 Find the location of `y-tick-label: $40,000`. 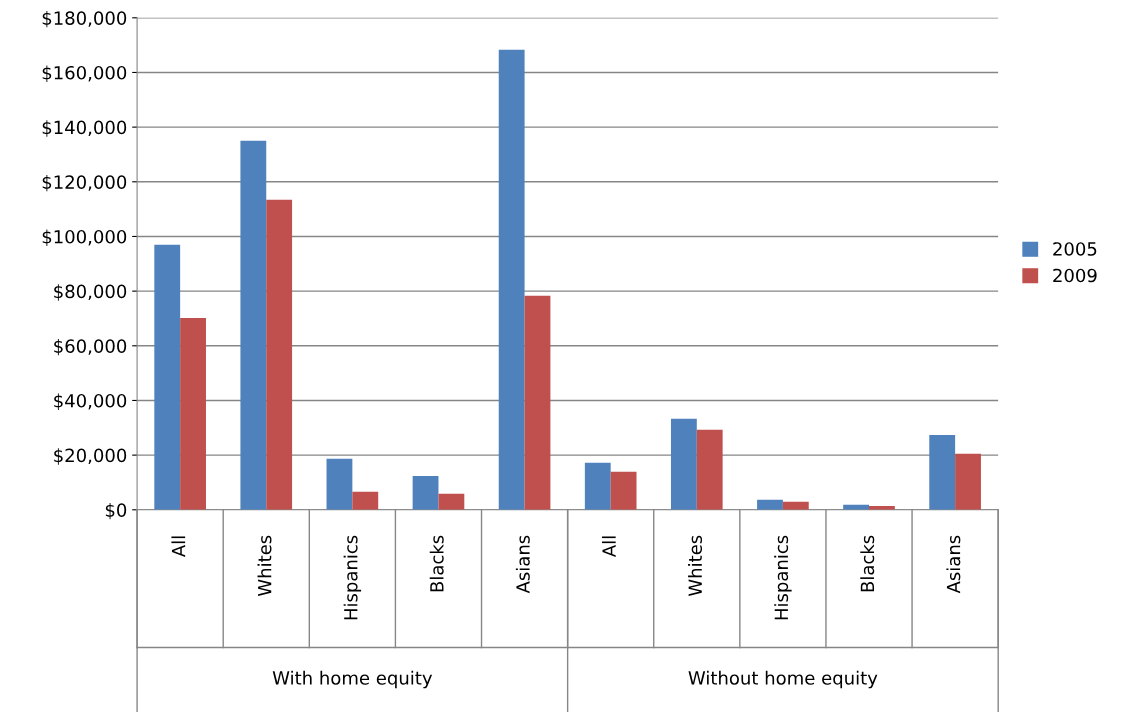

y-tick-label: $40,000 is located at coordinates (90, 401).